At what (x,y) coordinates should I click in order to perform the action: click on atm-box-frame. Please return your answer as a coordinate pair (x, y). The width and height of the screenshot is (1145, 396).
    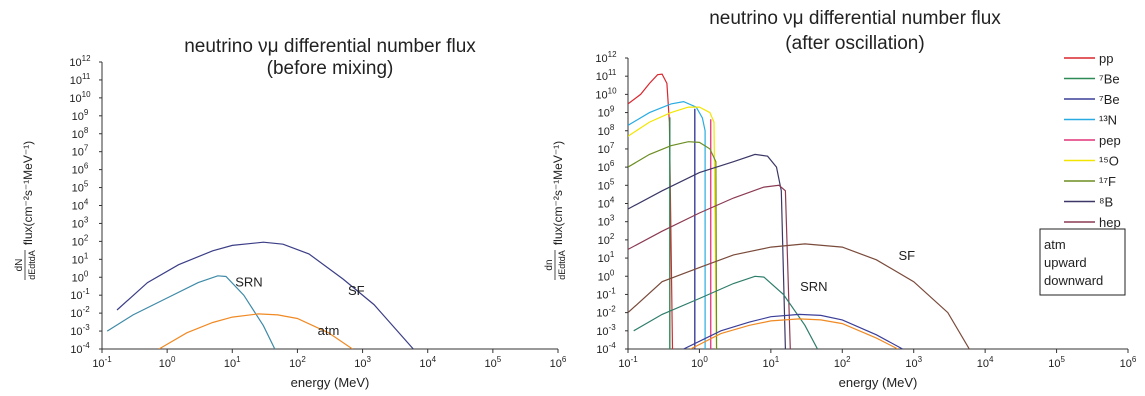
    Looking at the image, I should click on (1082, 262).